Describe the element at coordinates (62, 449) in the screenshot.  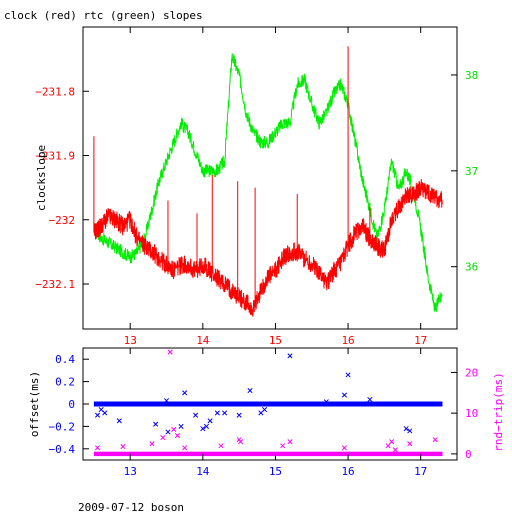
I see `offset-y-tick-label: −0.4` at that location.